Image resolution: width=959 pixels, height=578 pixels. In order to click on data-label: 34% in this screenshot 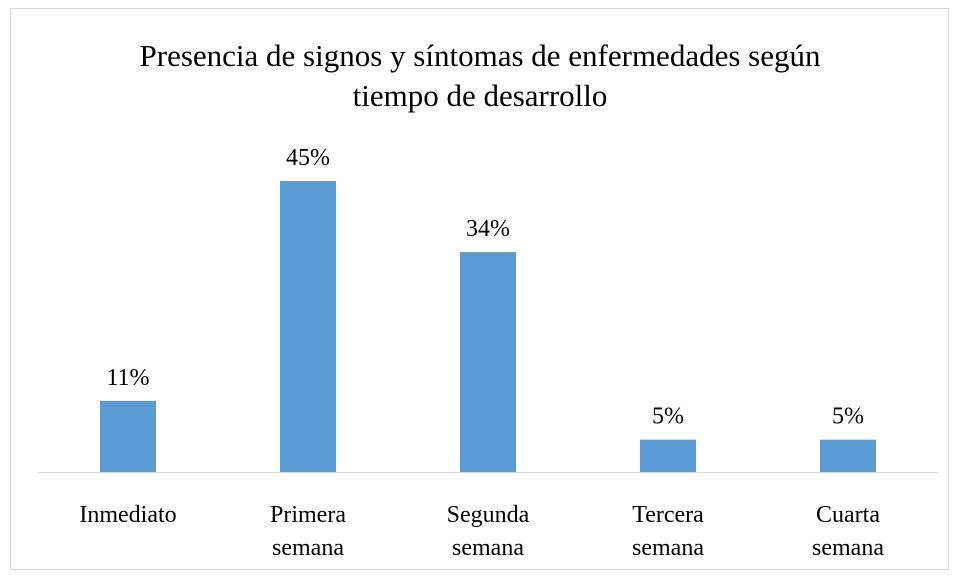, I will do `click(488, 229)`.